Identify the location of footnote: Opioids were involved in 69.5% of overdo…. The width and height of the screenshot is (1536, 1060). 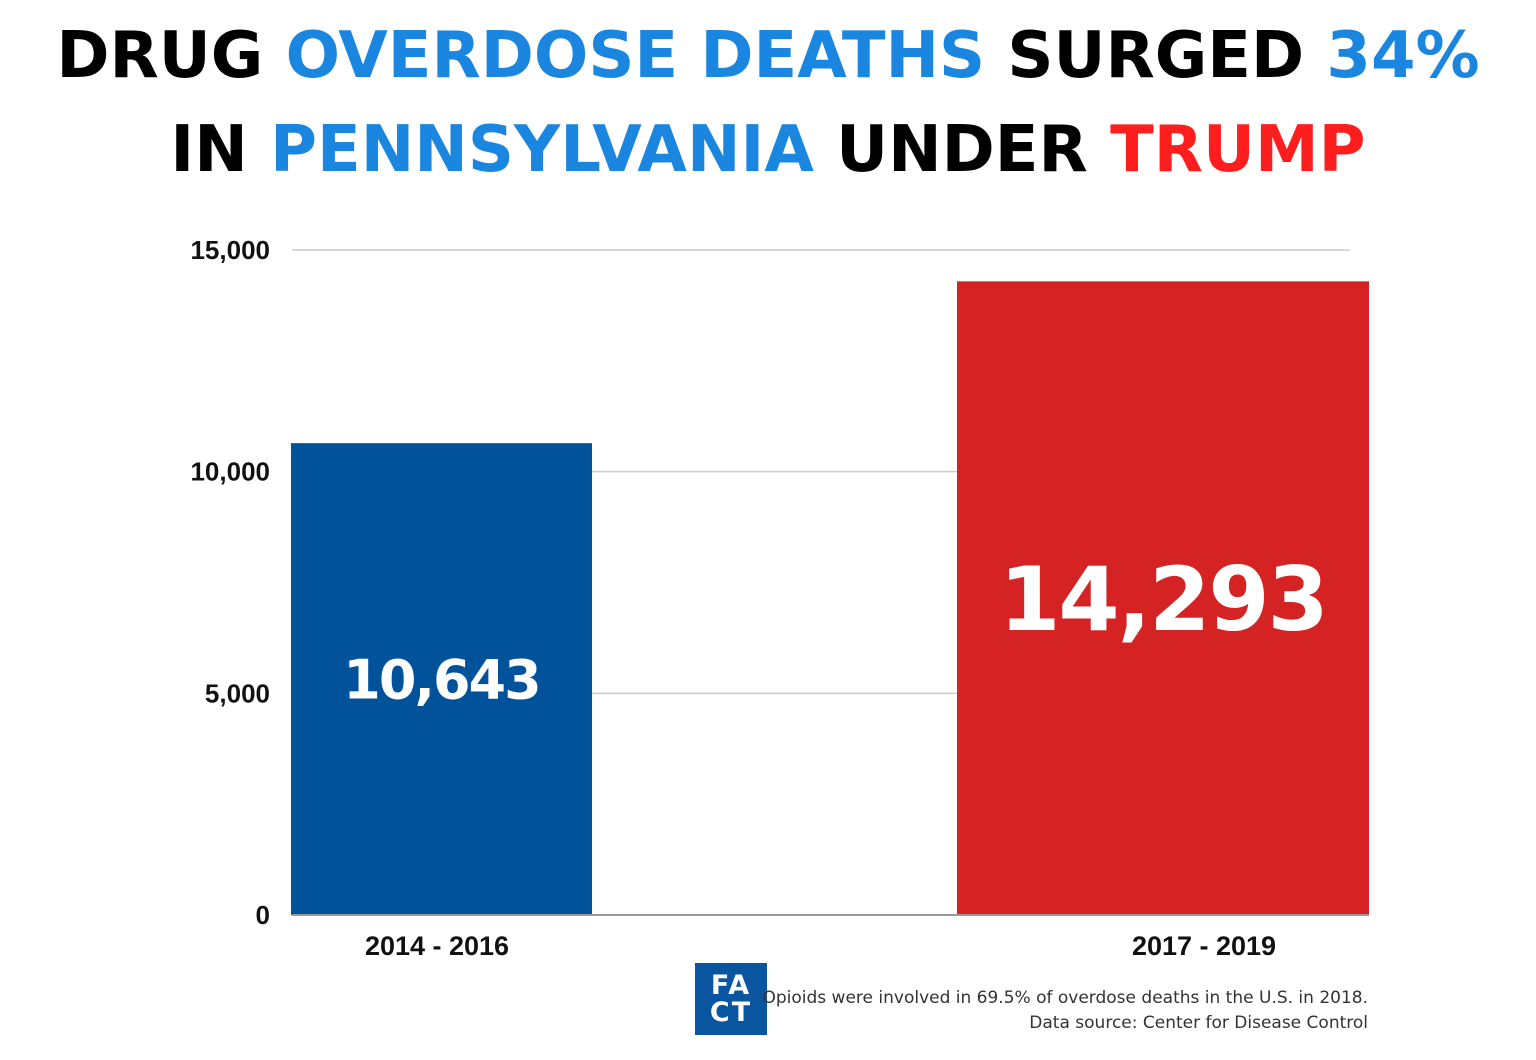
(1065, 998).